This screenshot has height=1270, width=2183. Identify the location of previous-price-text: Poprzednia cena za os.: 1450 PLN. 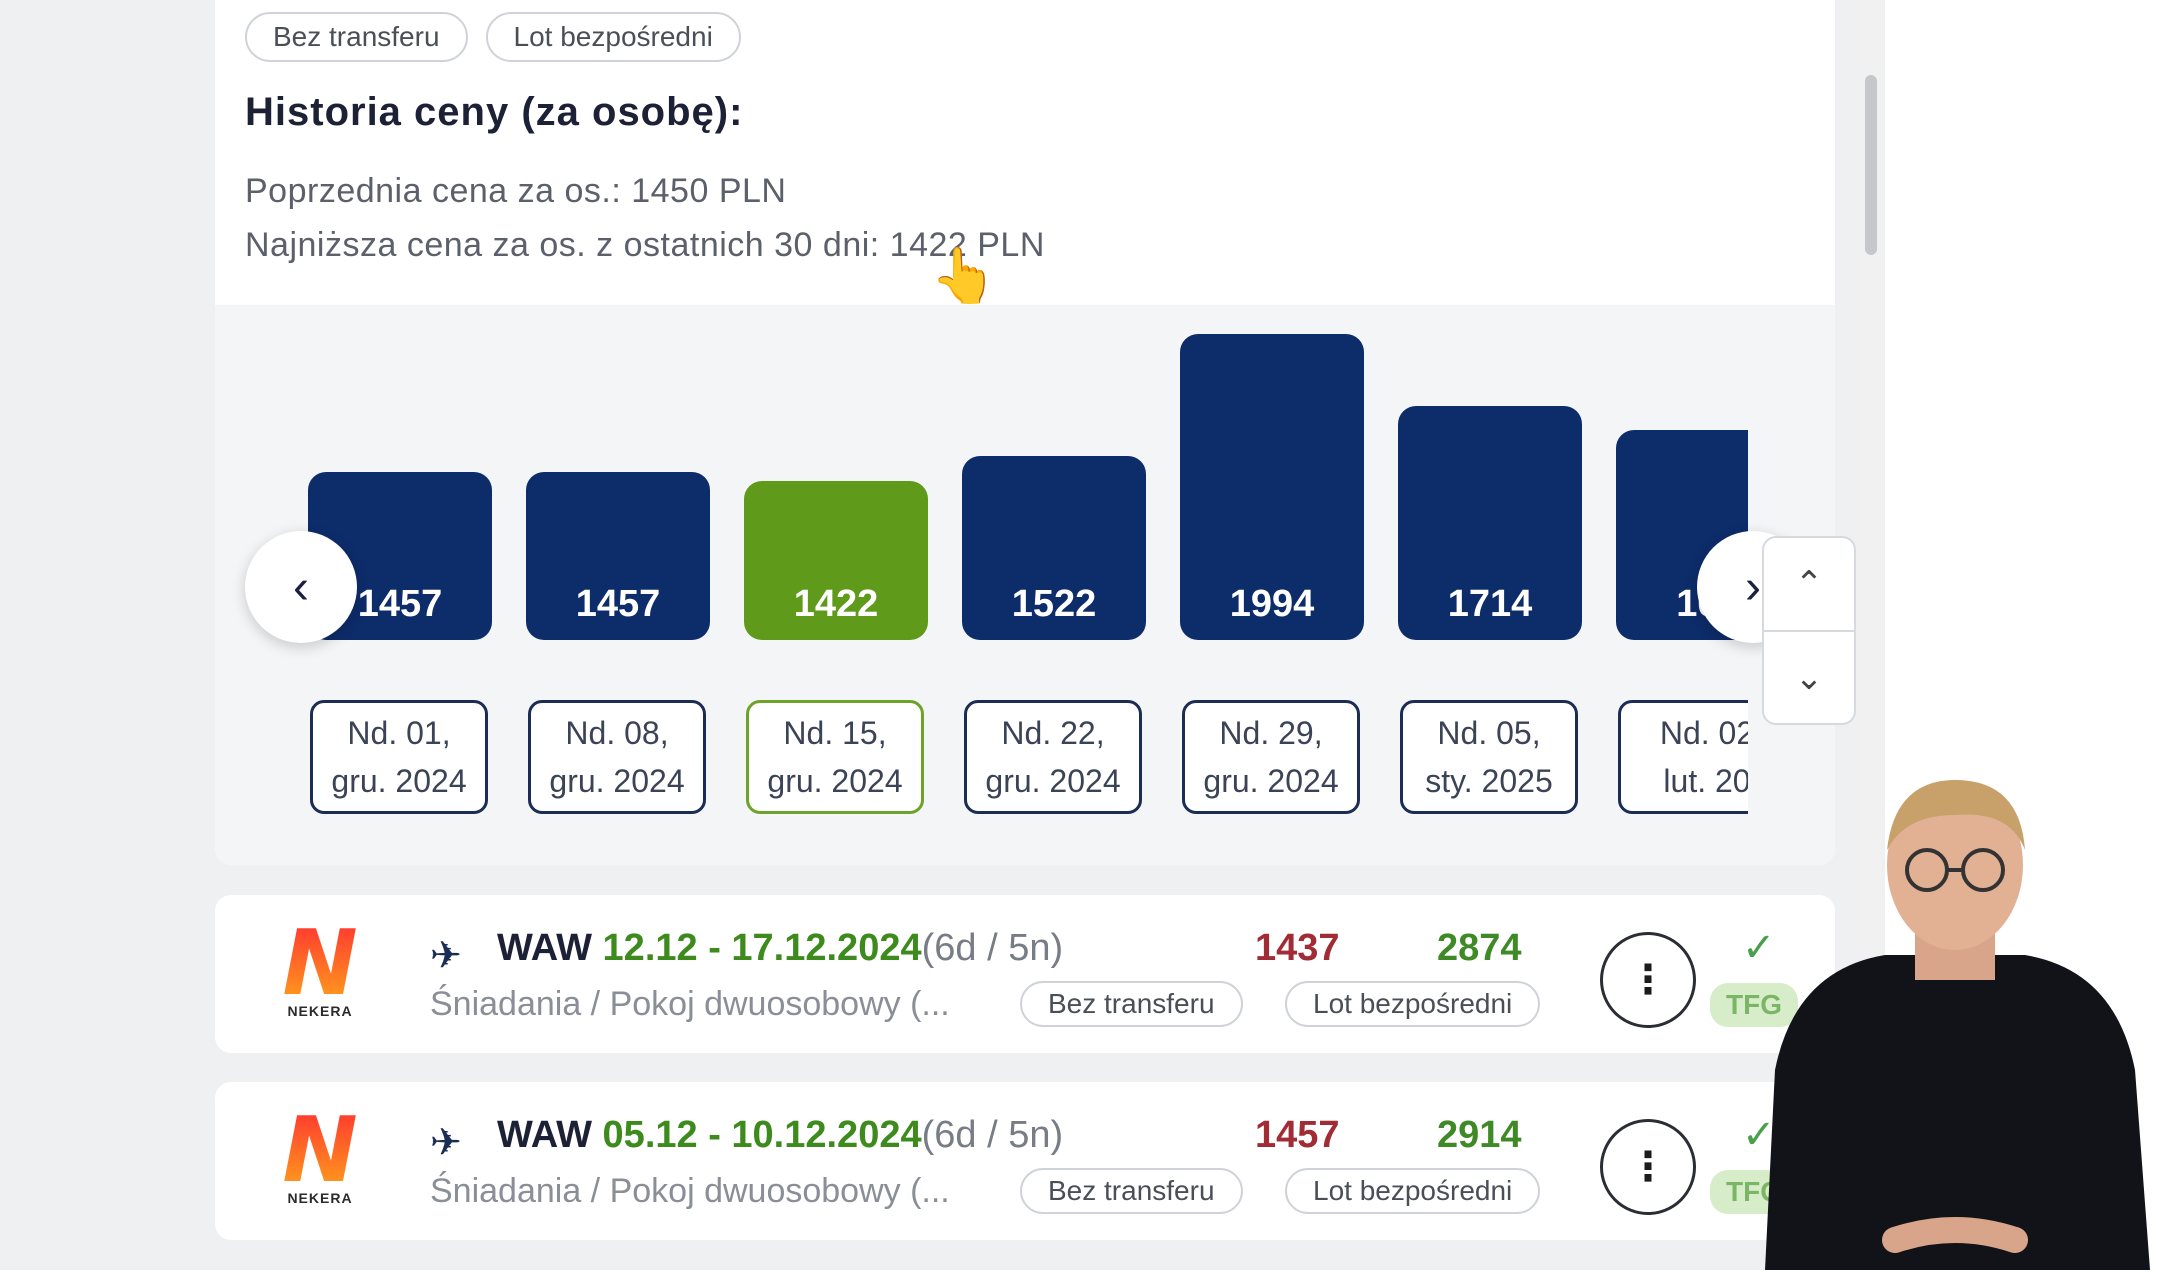
(516, 191).